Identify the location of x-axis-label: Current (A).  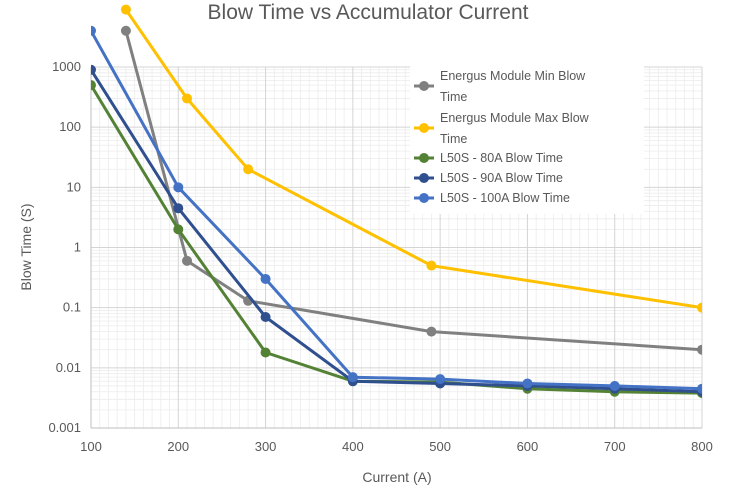
(396, 477).